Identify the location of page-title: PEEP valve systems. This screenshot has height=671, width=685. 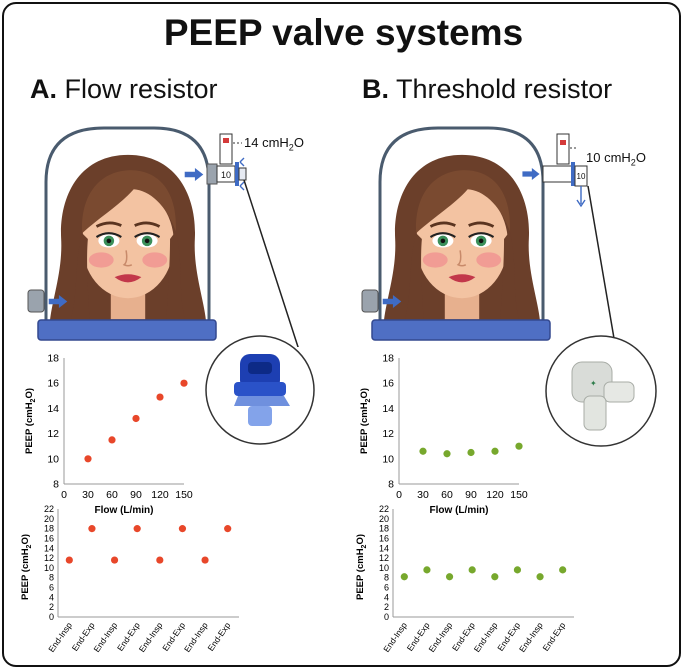
(343, 32).